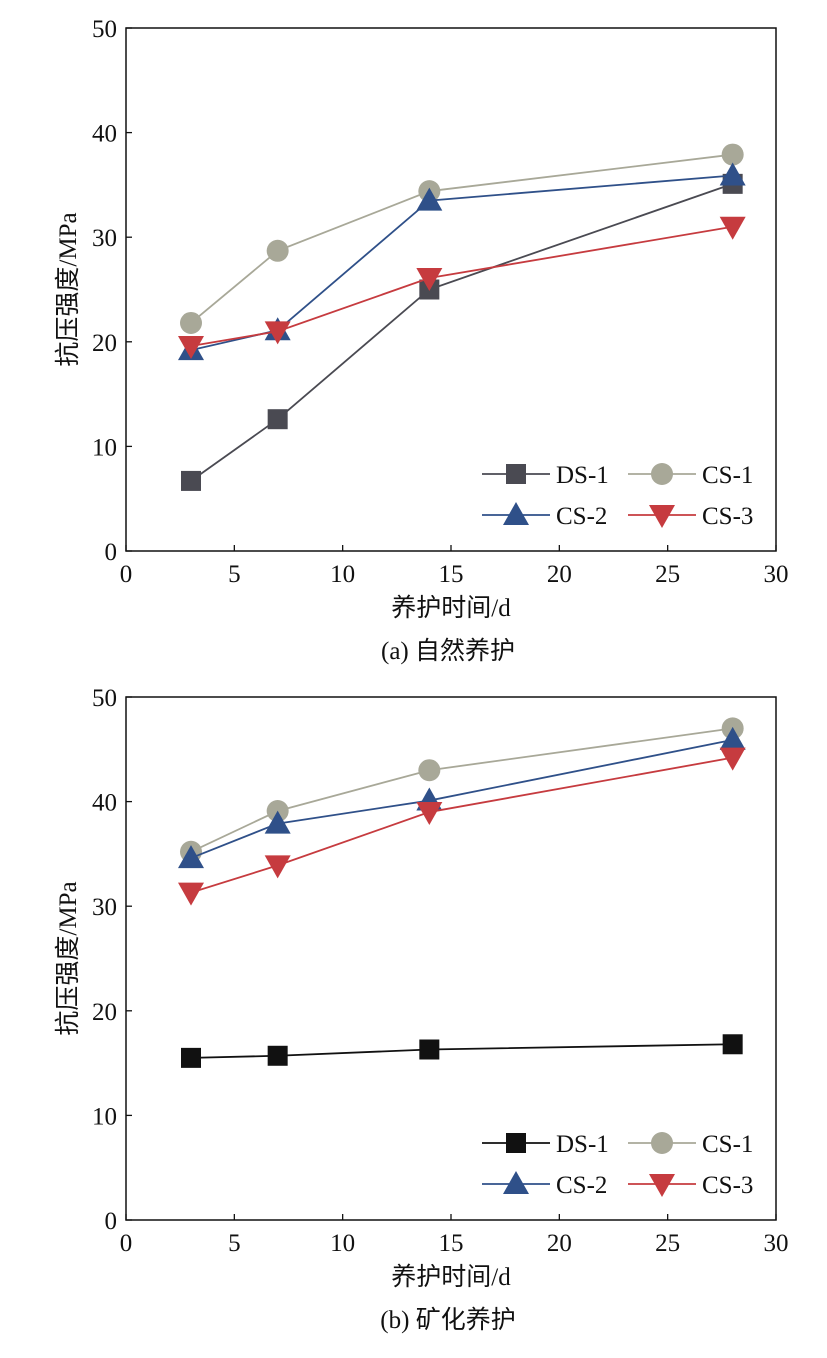 The width and height of the screenshot is (827, 1358). Describe the element at coordinates (448, 651) in the screenshot. I see `chart-caption: (a) 自然养护` at that location.